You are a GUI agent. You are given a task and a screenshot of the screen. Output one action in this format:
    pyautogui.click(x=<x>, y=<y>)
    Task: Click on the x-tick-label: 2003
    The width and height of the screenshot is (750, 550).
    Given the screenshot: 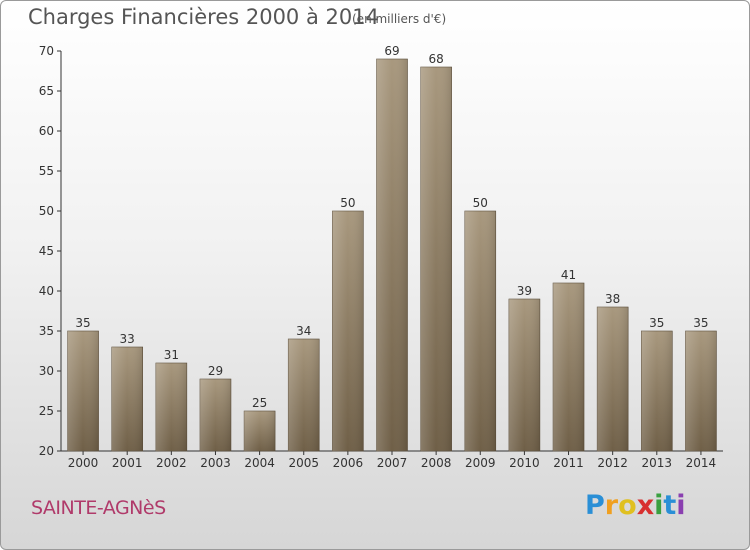 What is the action you would take?
    pyautogui.click(x=215, y=463)
    